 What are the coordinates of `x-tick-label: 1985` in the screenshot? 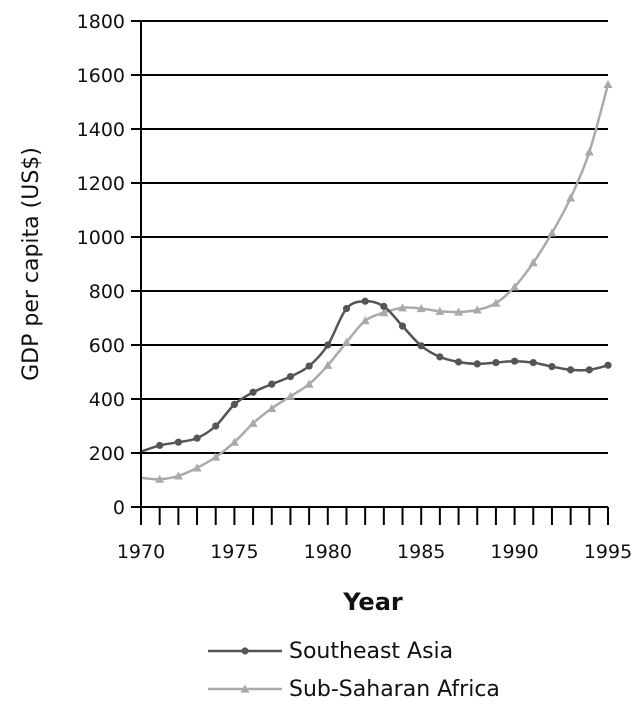 It's located at (421, 552).